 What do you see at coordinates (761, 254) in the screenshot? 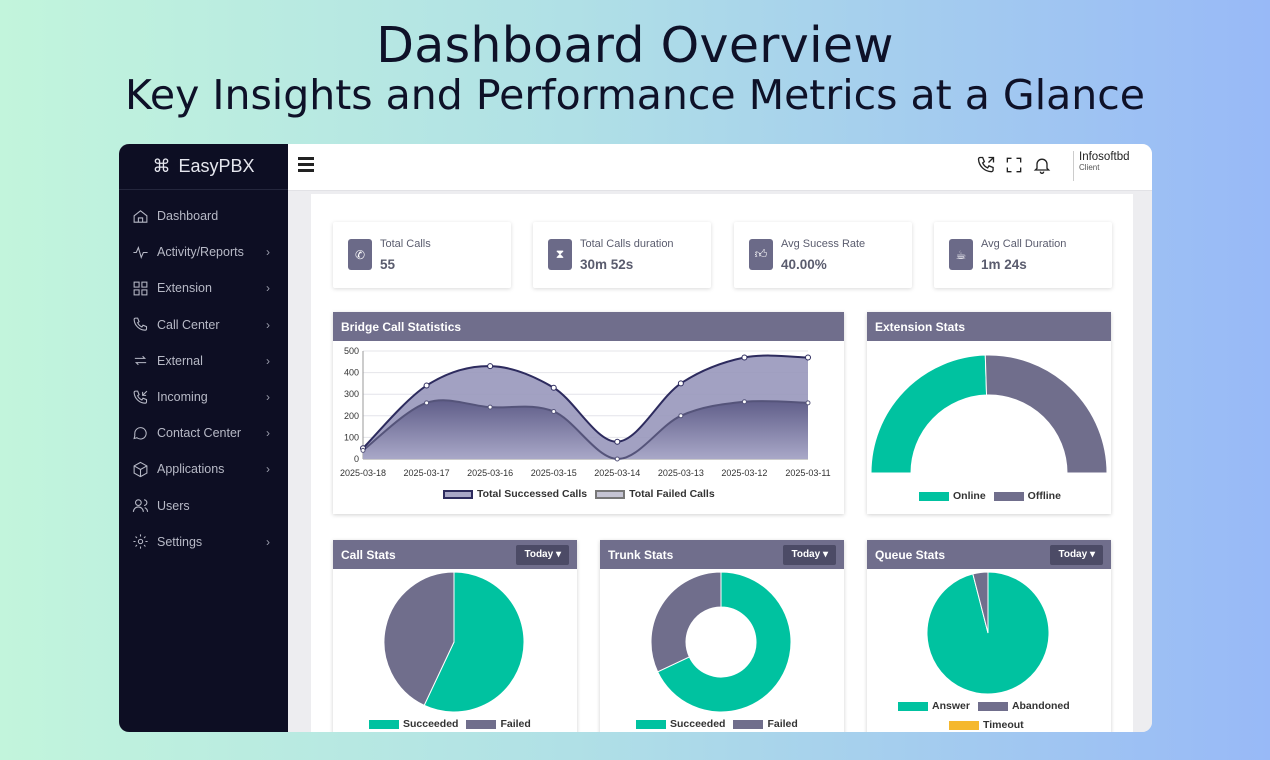
I see `thumbs-up-icon: 👍︎` at bounding box center [761, 254].